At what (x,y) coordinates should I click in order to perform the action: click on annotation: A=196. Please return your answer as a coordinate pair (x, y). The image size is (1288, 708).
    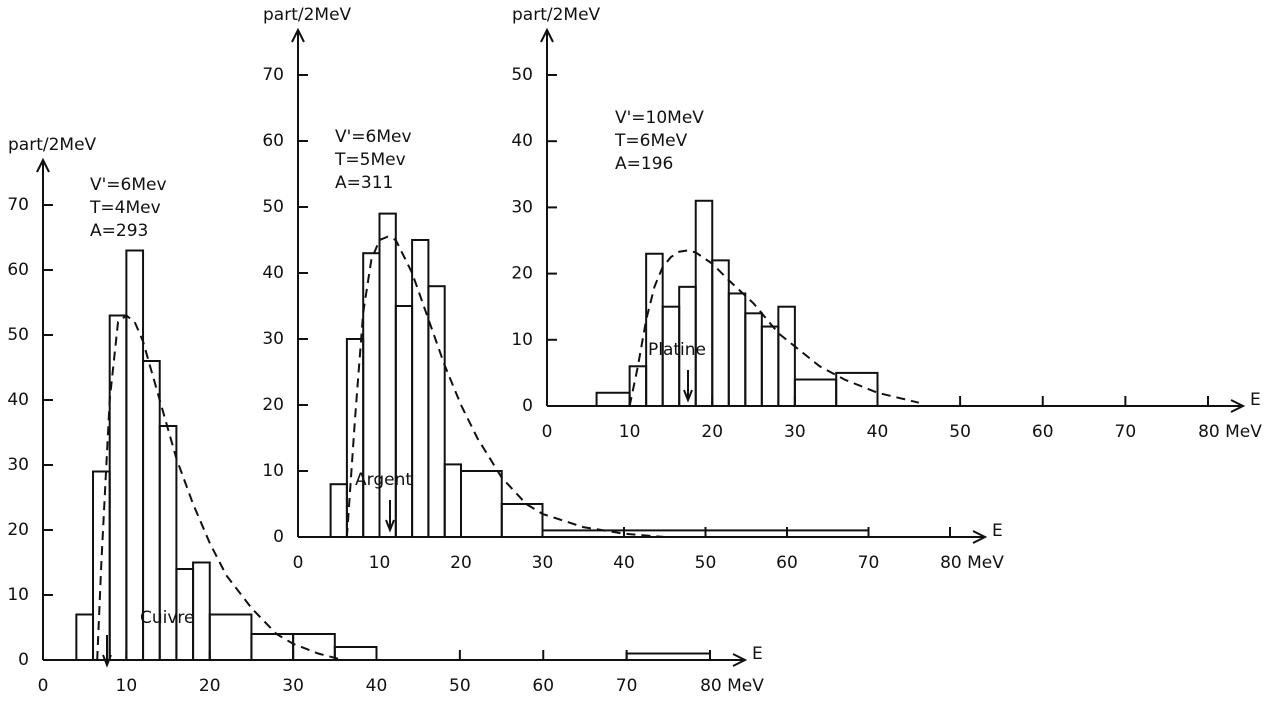
    Looking at the image, I should click on (644, 164).